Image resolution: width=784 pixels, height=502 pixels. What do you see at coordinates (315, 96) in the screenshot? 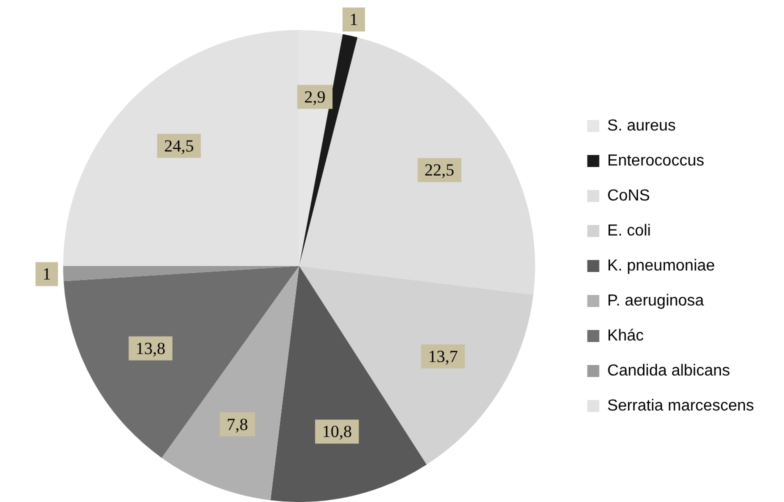
I see `data-label: 2,9` at bounding box center [315, 96].